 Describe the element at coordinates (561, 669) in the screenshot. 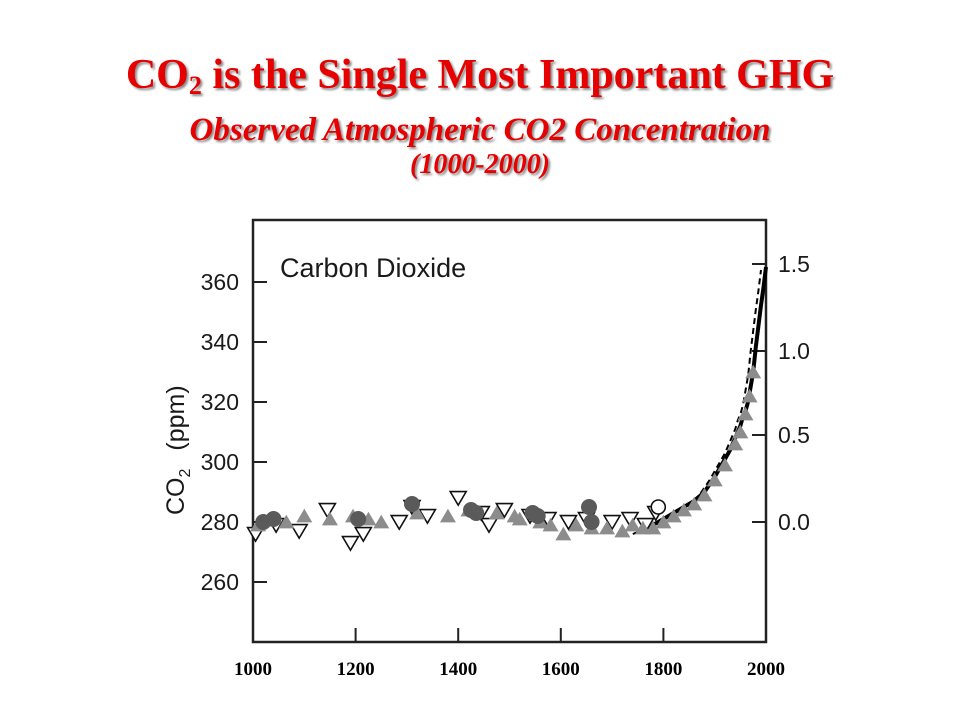

I see `x-tick-label: 1600` at that location.